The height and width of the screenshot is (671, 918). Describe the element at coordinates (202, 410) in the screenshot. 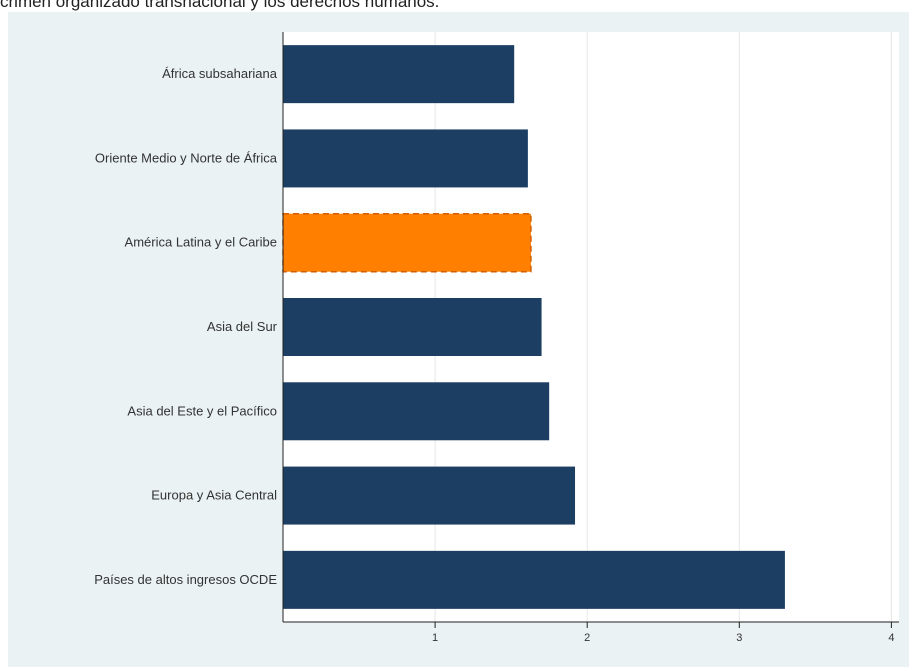

I see `category-label: Asia del Este y el Pacífico` at that location.